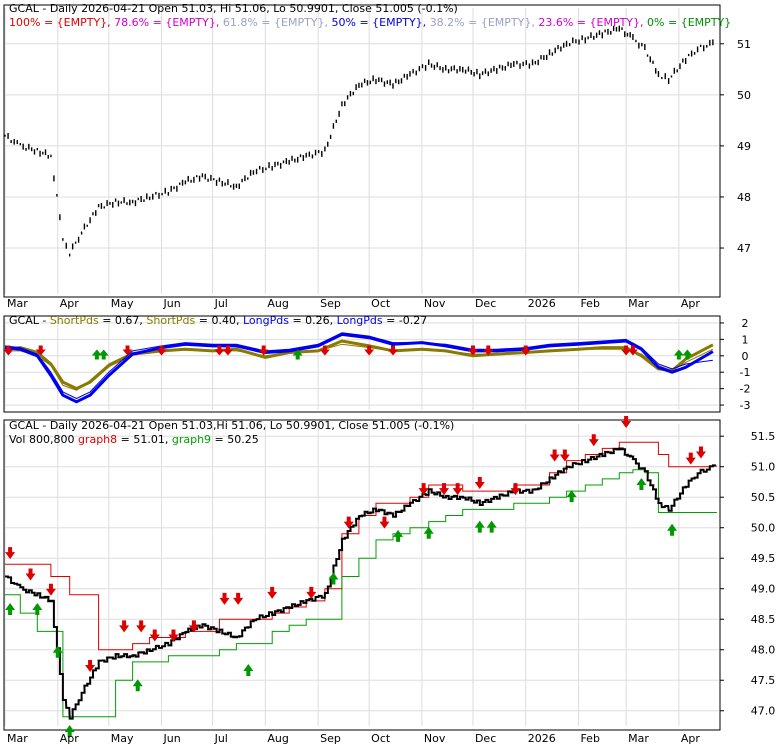 The width and height of the screenshot is (780, 749). I want to click on fib-legend-item: 50% = {EMPTY},, so click(381, 22).